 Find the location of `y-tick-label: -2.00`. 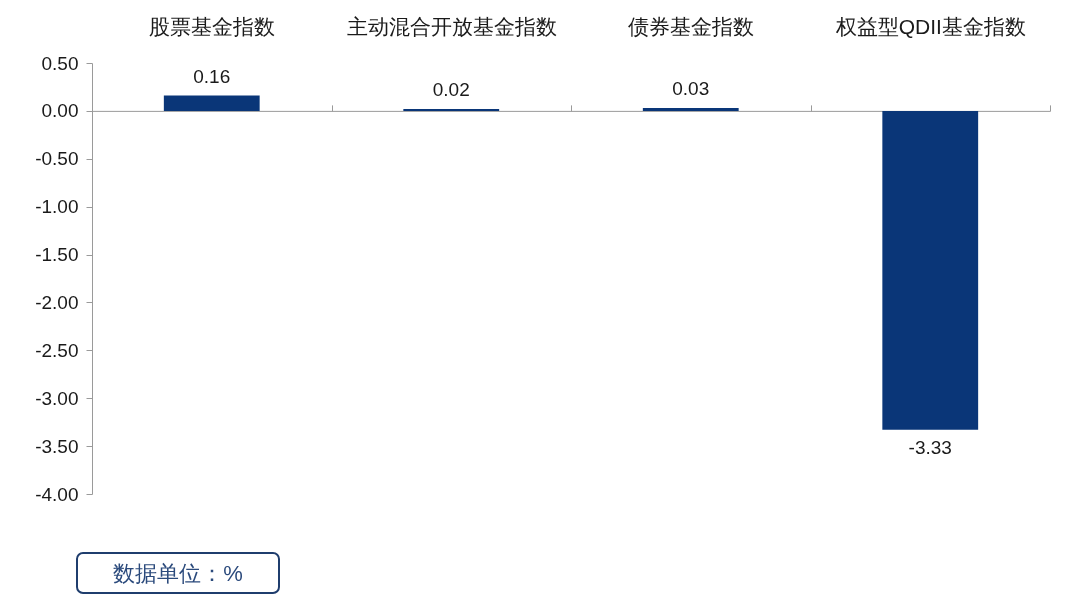

y-tick-label: -2.00 is located at coordinates (57, 302).